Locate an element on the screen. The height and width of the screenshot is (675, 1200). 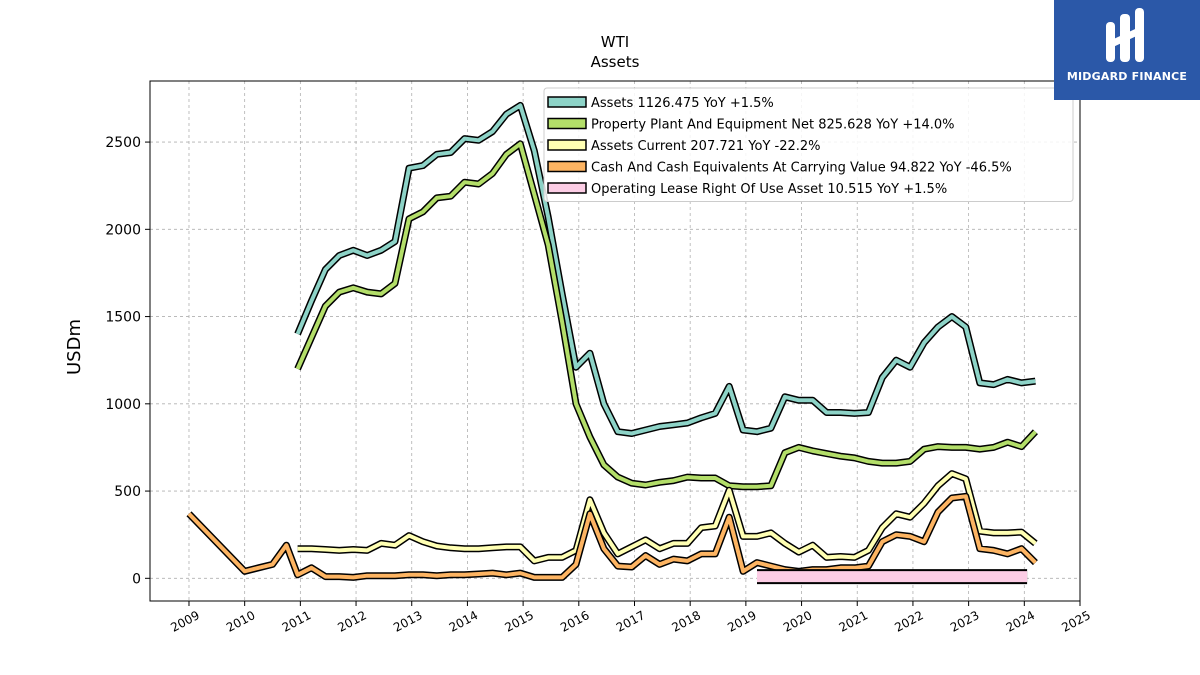
x-tick-label: 2018 is located at coordinates (687, 621).